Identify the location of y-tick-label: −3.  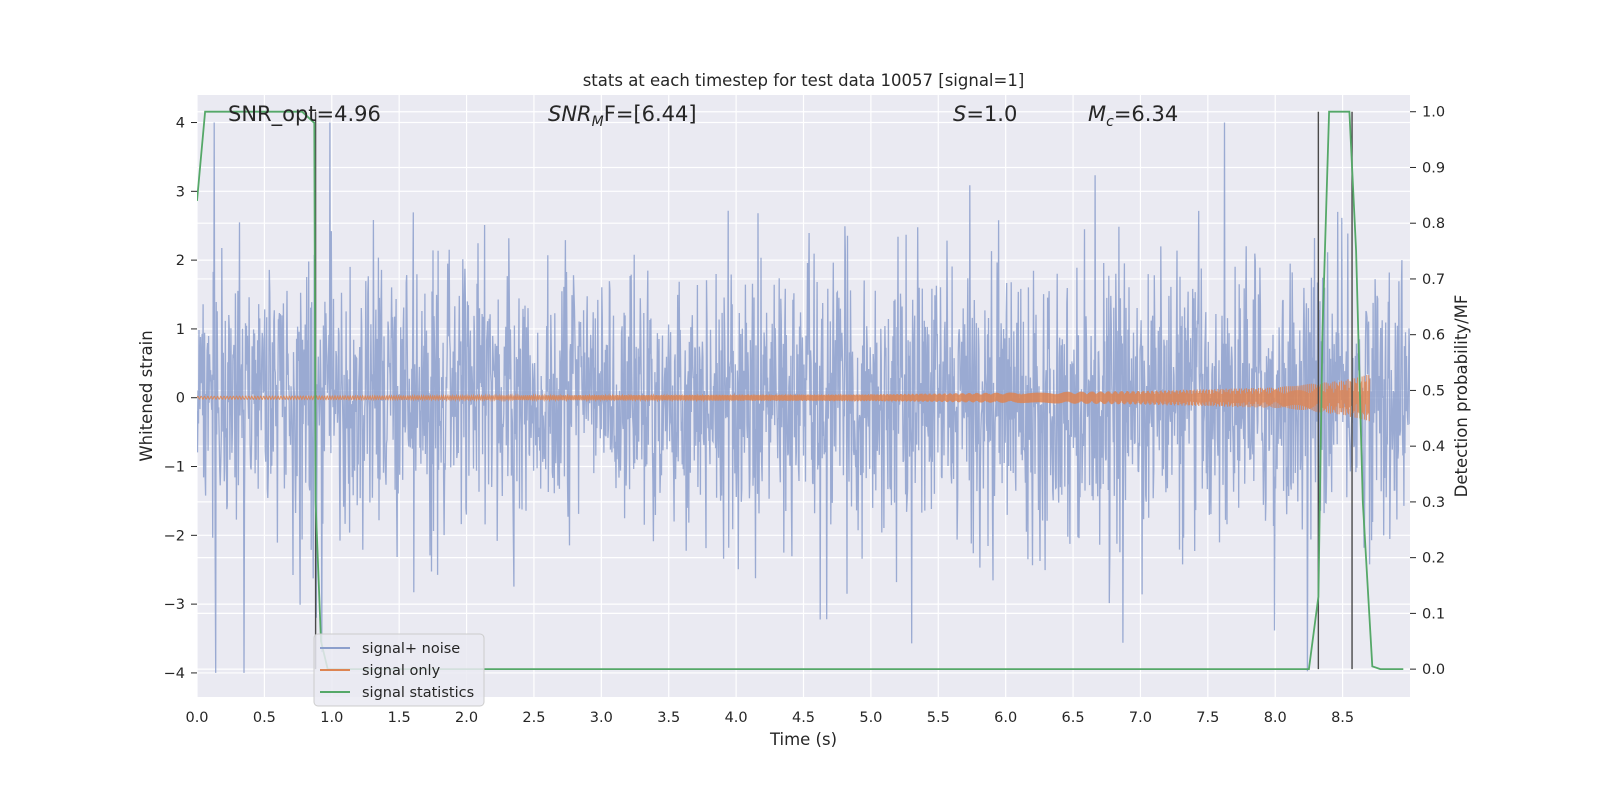
(174, 605).